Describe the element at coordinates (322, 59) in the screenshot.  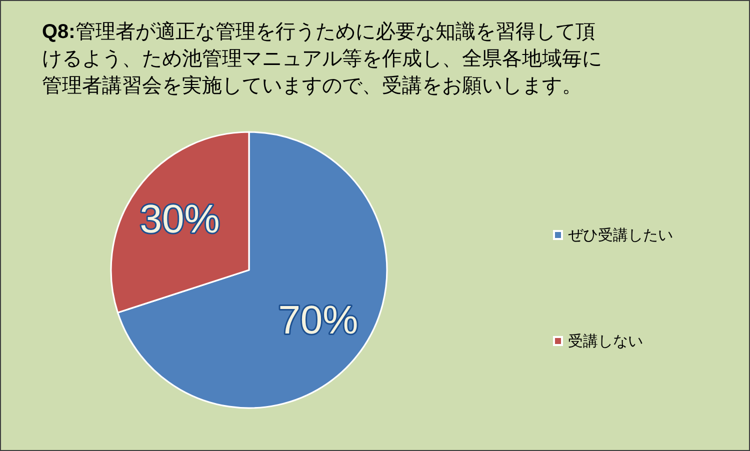
I see `chart-title: Q8:管理者が適正な管理を行うために必要な知識を習得して頂けるよう、ため池管理マニュアル等を作成し、全県各地域毎に管理者講習会を実施していますので、受講をお願いします。` at that location.